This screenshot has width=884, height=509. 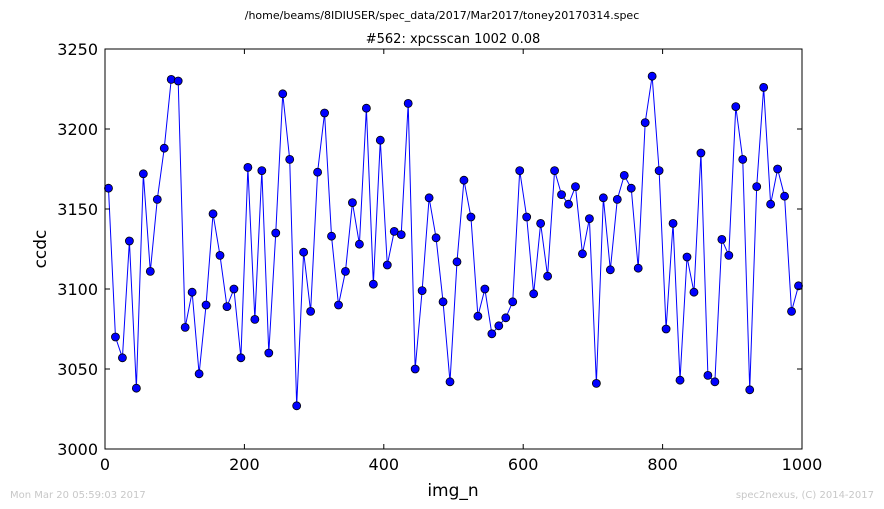 What do you see at coordinates (802, 464) in the screenshot?
I see `x-tick-label: 1000` at bounding box center [802, 464].